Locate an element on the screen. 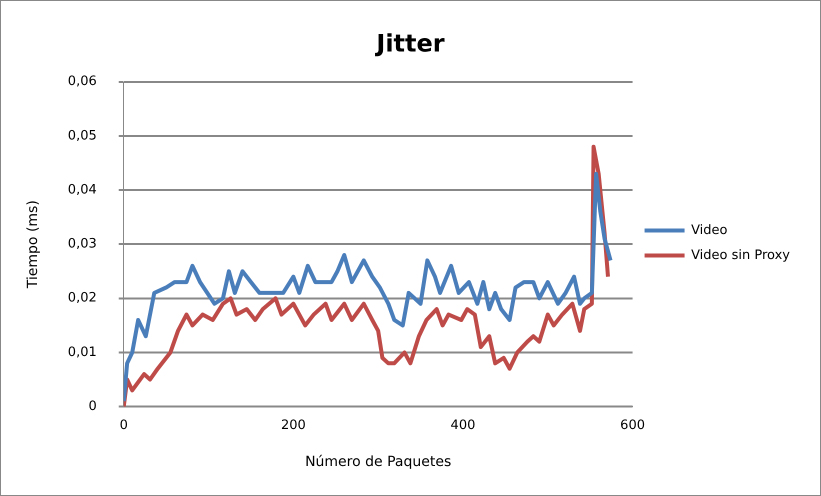 The height and width of the screenshot is (496, 821). chart-title: Jitter is located at coordinates (409, 44).